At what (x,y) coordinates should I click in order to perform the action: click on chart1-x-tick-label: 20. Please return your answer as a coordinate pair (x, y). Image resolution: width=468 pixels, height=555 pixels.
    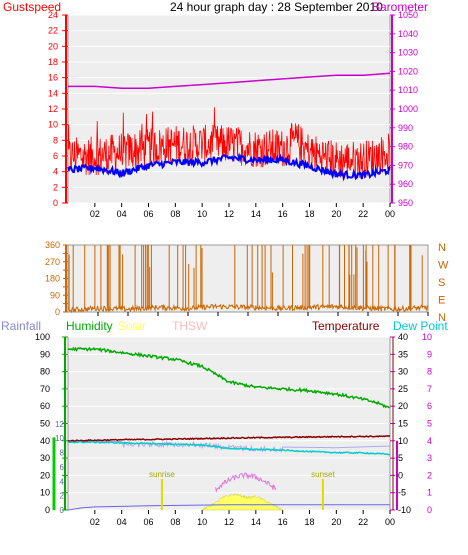
    Looking at the image, I should click on (336, 214).